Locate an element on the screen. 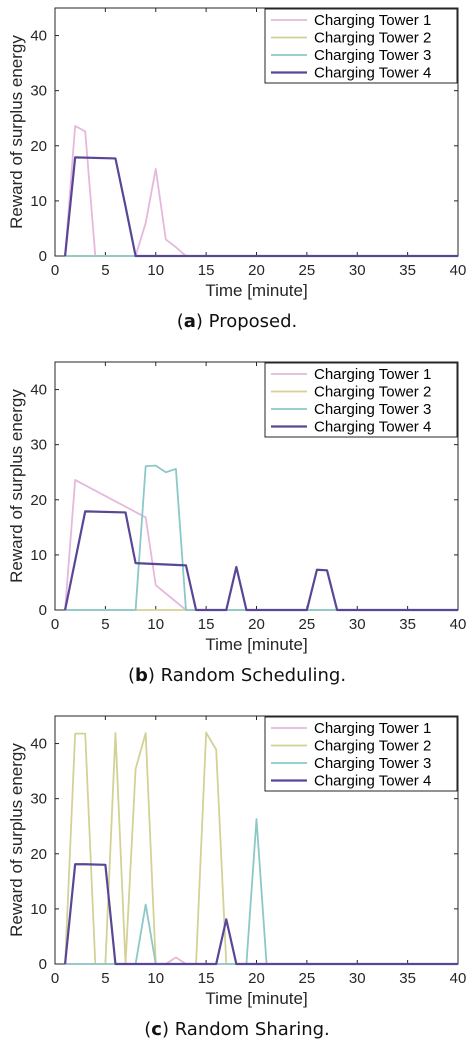 This screenshot has height=1062, width=474. caption-text: Random Scheduling. is located at coordinates (253, 675).